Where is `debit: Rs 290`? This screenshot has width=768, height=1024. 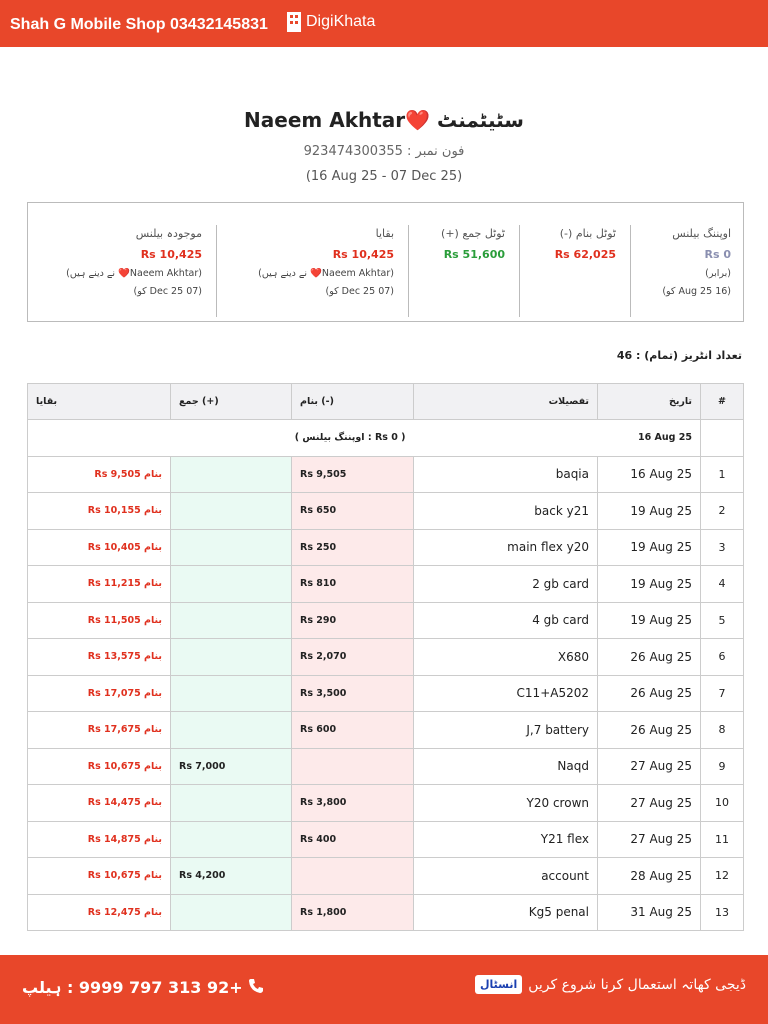
debit: Rs 290 is located at coordinates (352, 620).